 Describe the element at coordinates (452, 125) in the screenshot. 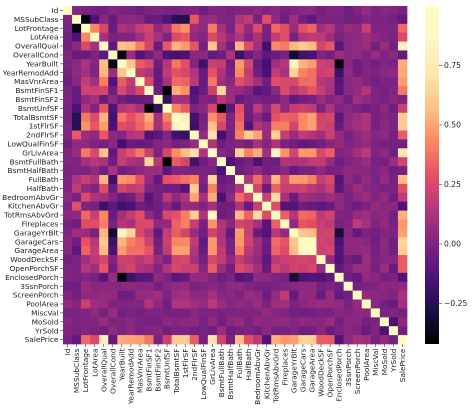

I see `colorbar-tick-label: 0.50` at that location.